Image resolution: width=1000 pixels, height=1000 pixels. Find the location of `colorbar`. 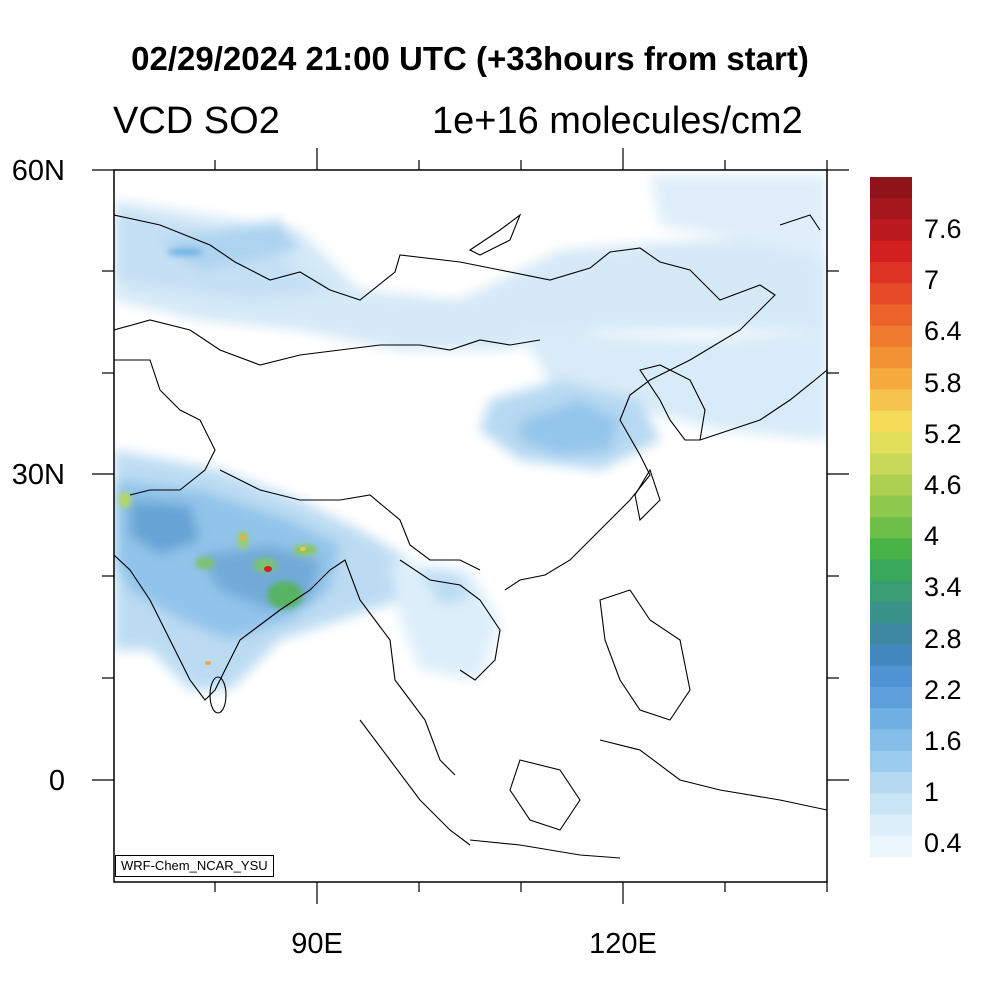

colorbar is located at coordinates (891, 517).